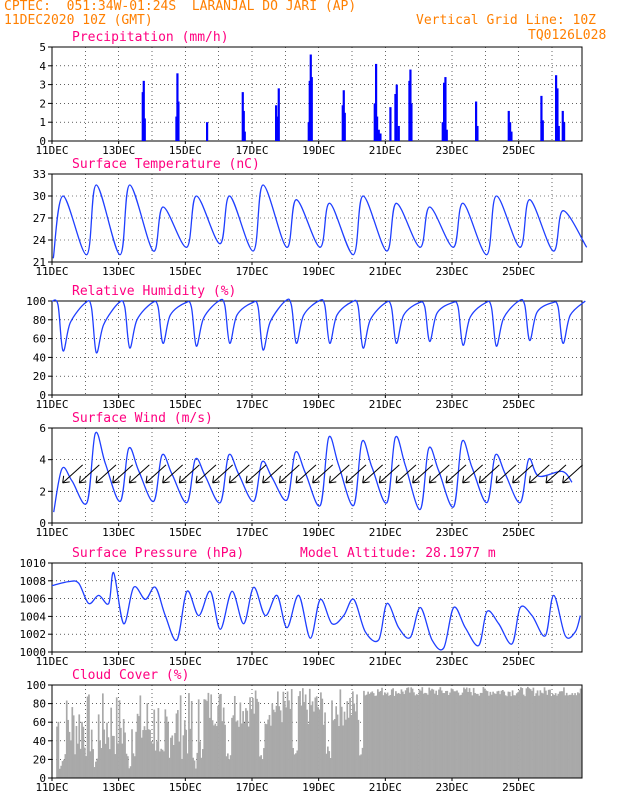 The image size is (618, 800). Describe the element at coordinates (451, 404) in the screenshot. I see `x-tick-label: 23DEC` at that location.